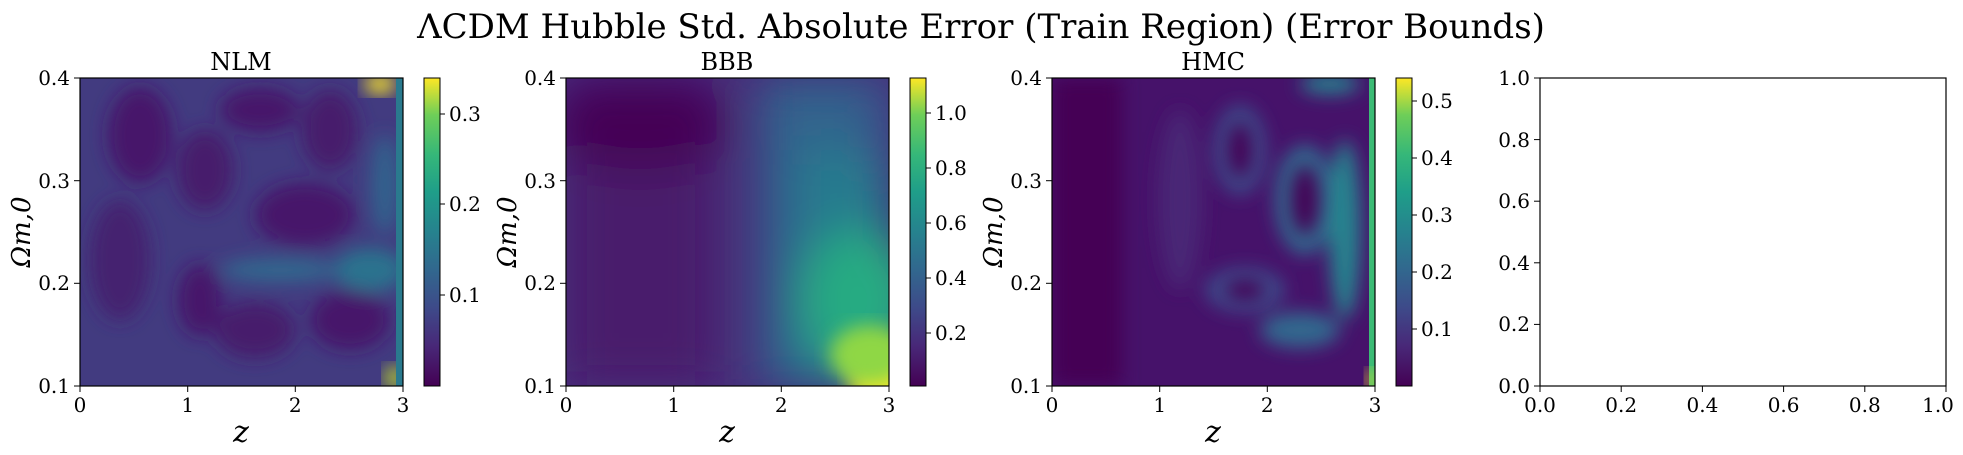  Describe the element at coordinates (951, 223) in the screenshot. I see `colorbar-tick-label: 0.6` at that location.